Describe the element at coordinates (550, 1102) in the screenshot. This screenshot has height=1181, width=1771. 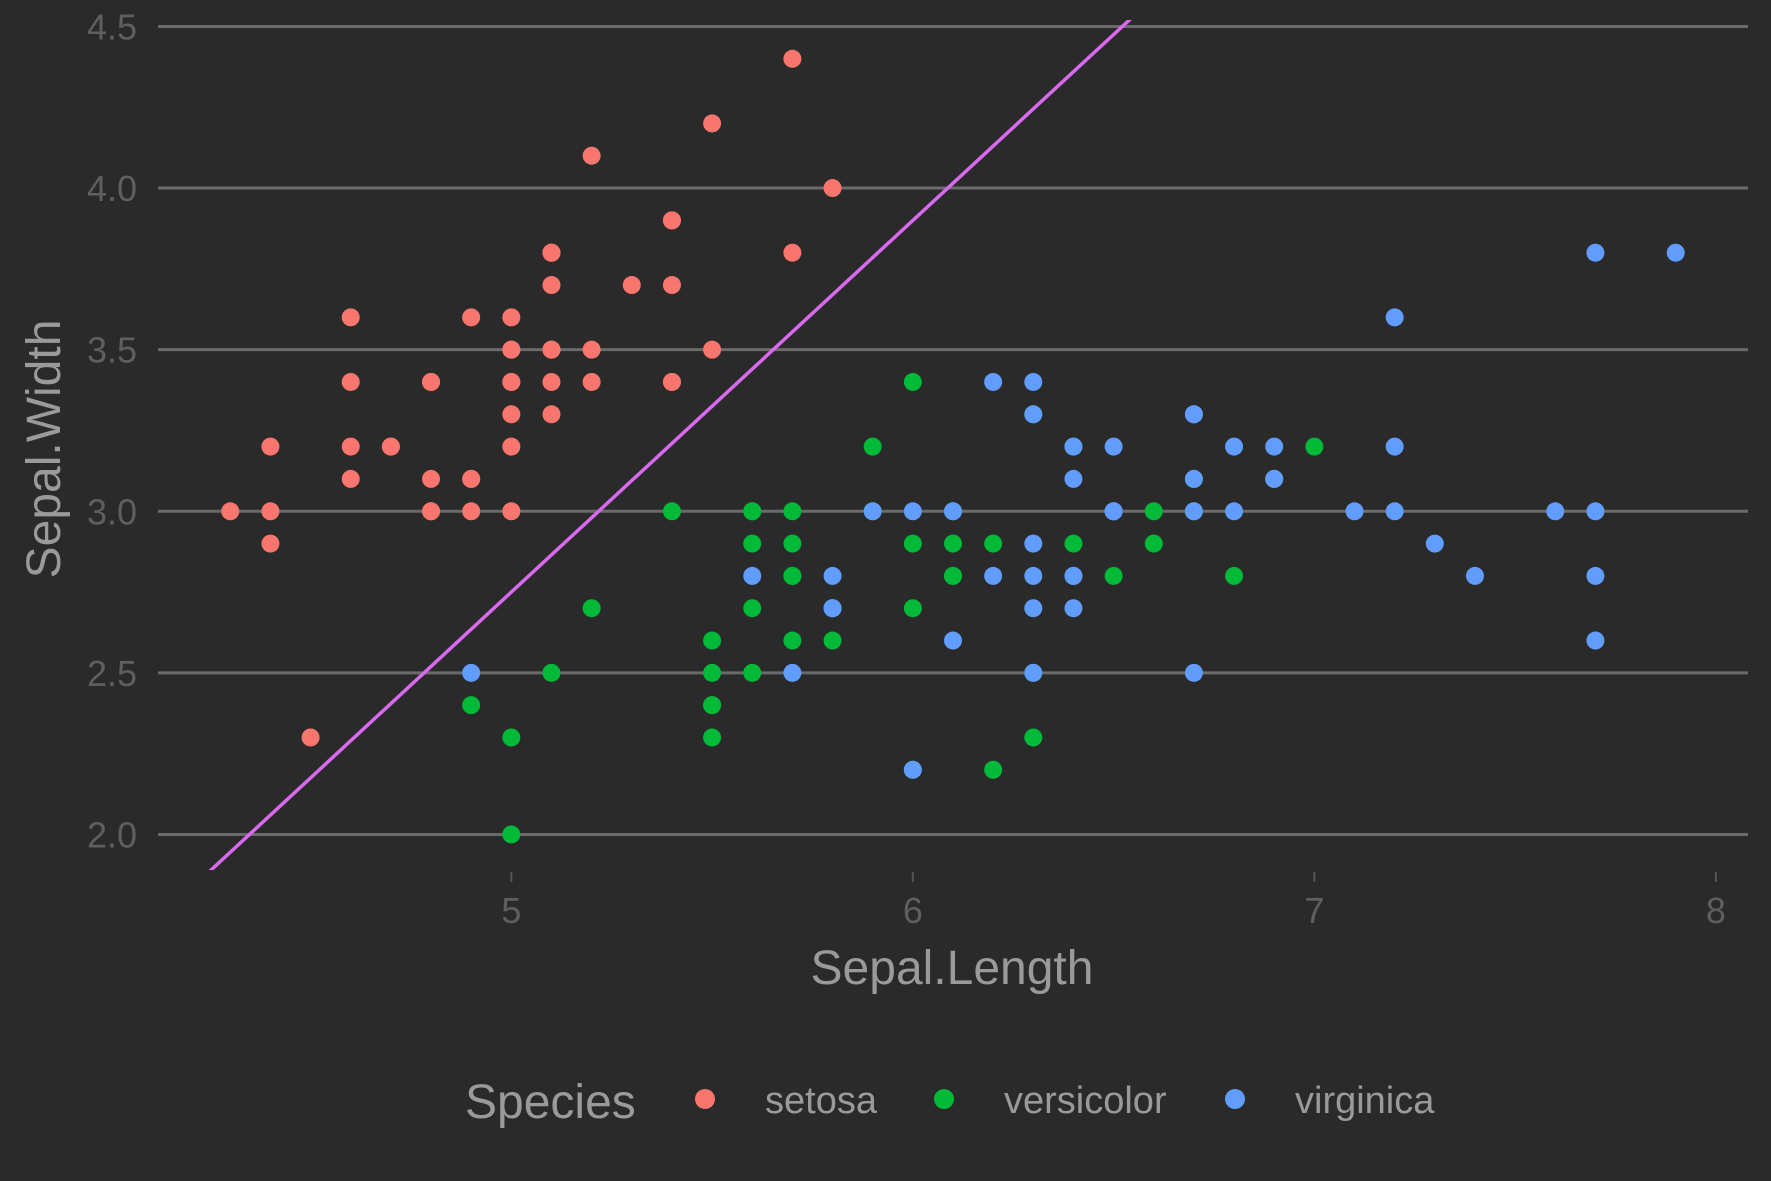
I see `legend-title: Species` at that location.